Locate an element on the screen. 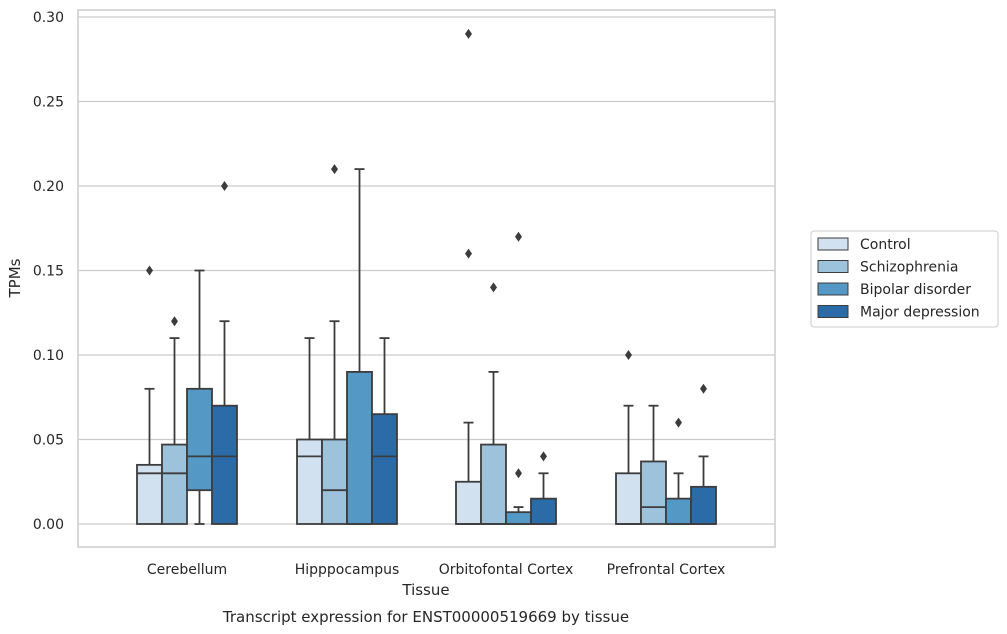  y-tick-label: 0.00 is located at coordinates (48, 525).